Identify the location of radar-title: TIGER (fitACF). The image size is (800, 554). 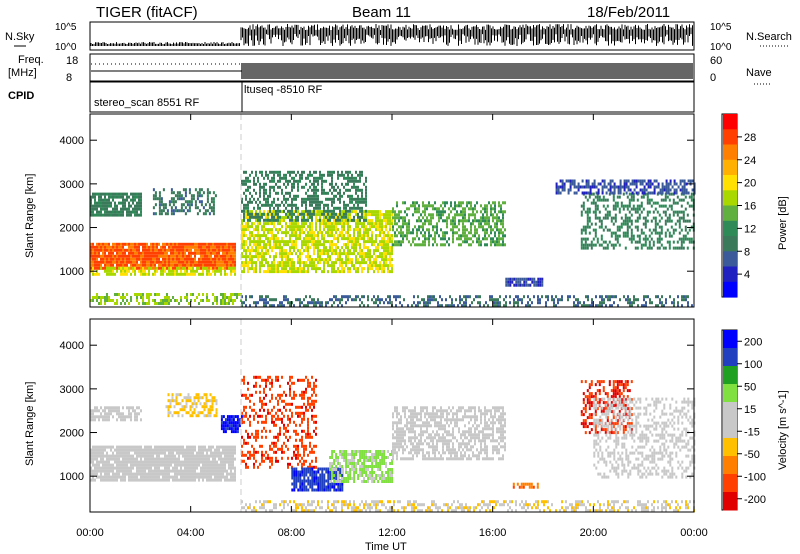
(147, 12).